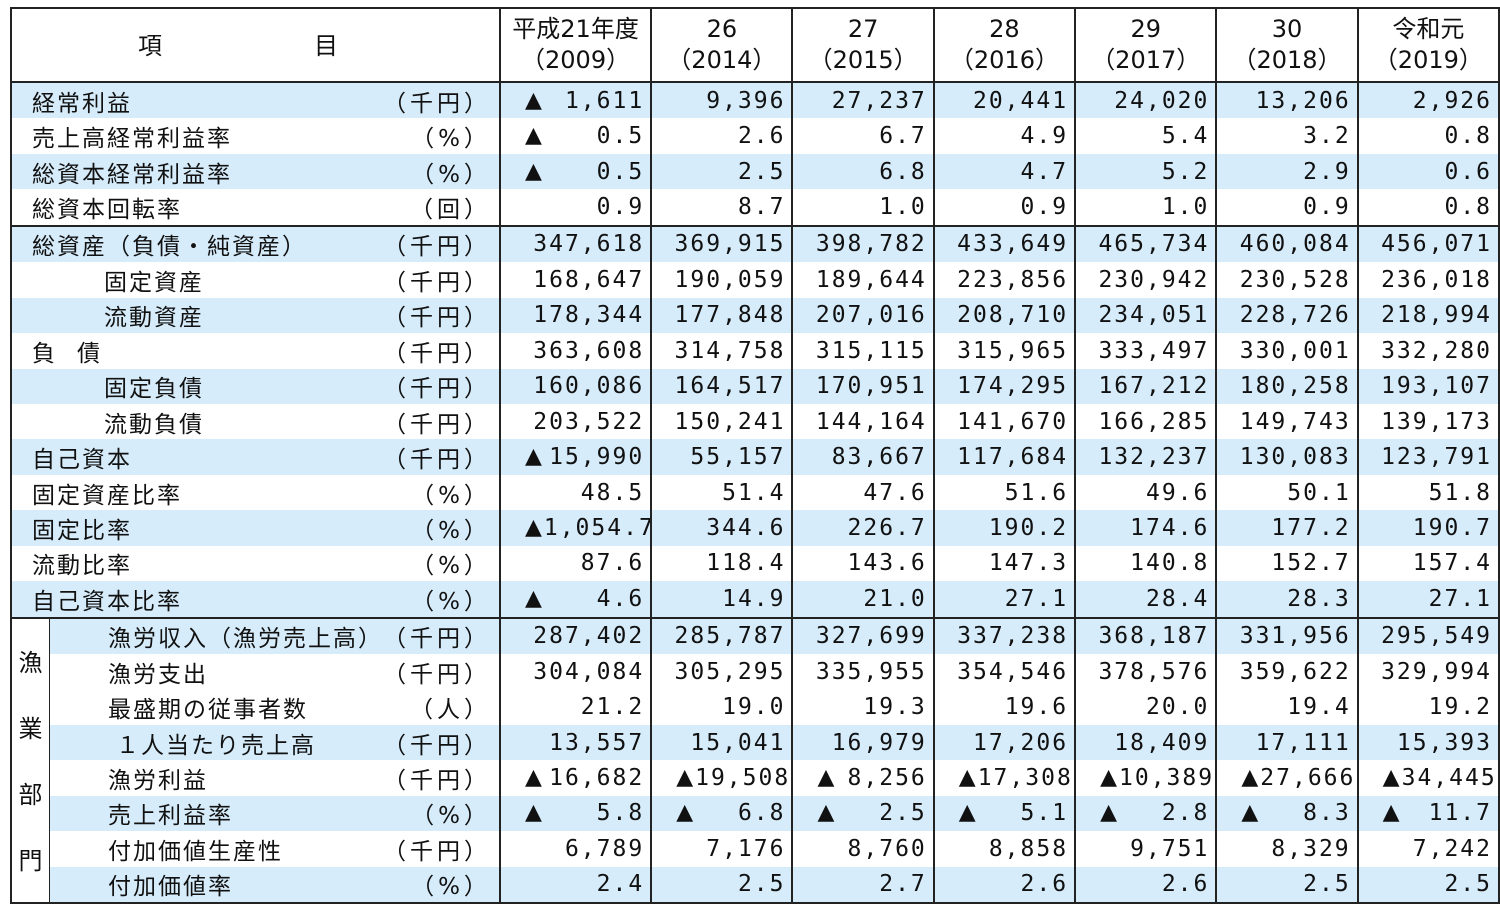  I want to click on year-header: 30 （2018）, so click(1287, 45).